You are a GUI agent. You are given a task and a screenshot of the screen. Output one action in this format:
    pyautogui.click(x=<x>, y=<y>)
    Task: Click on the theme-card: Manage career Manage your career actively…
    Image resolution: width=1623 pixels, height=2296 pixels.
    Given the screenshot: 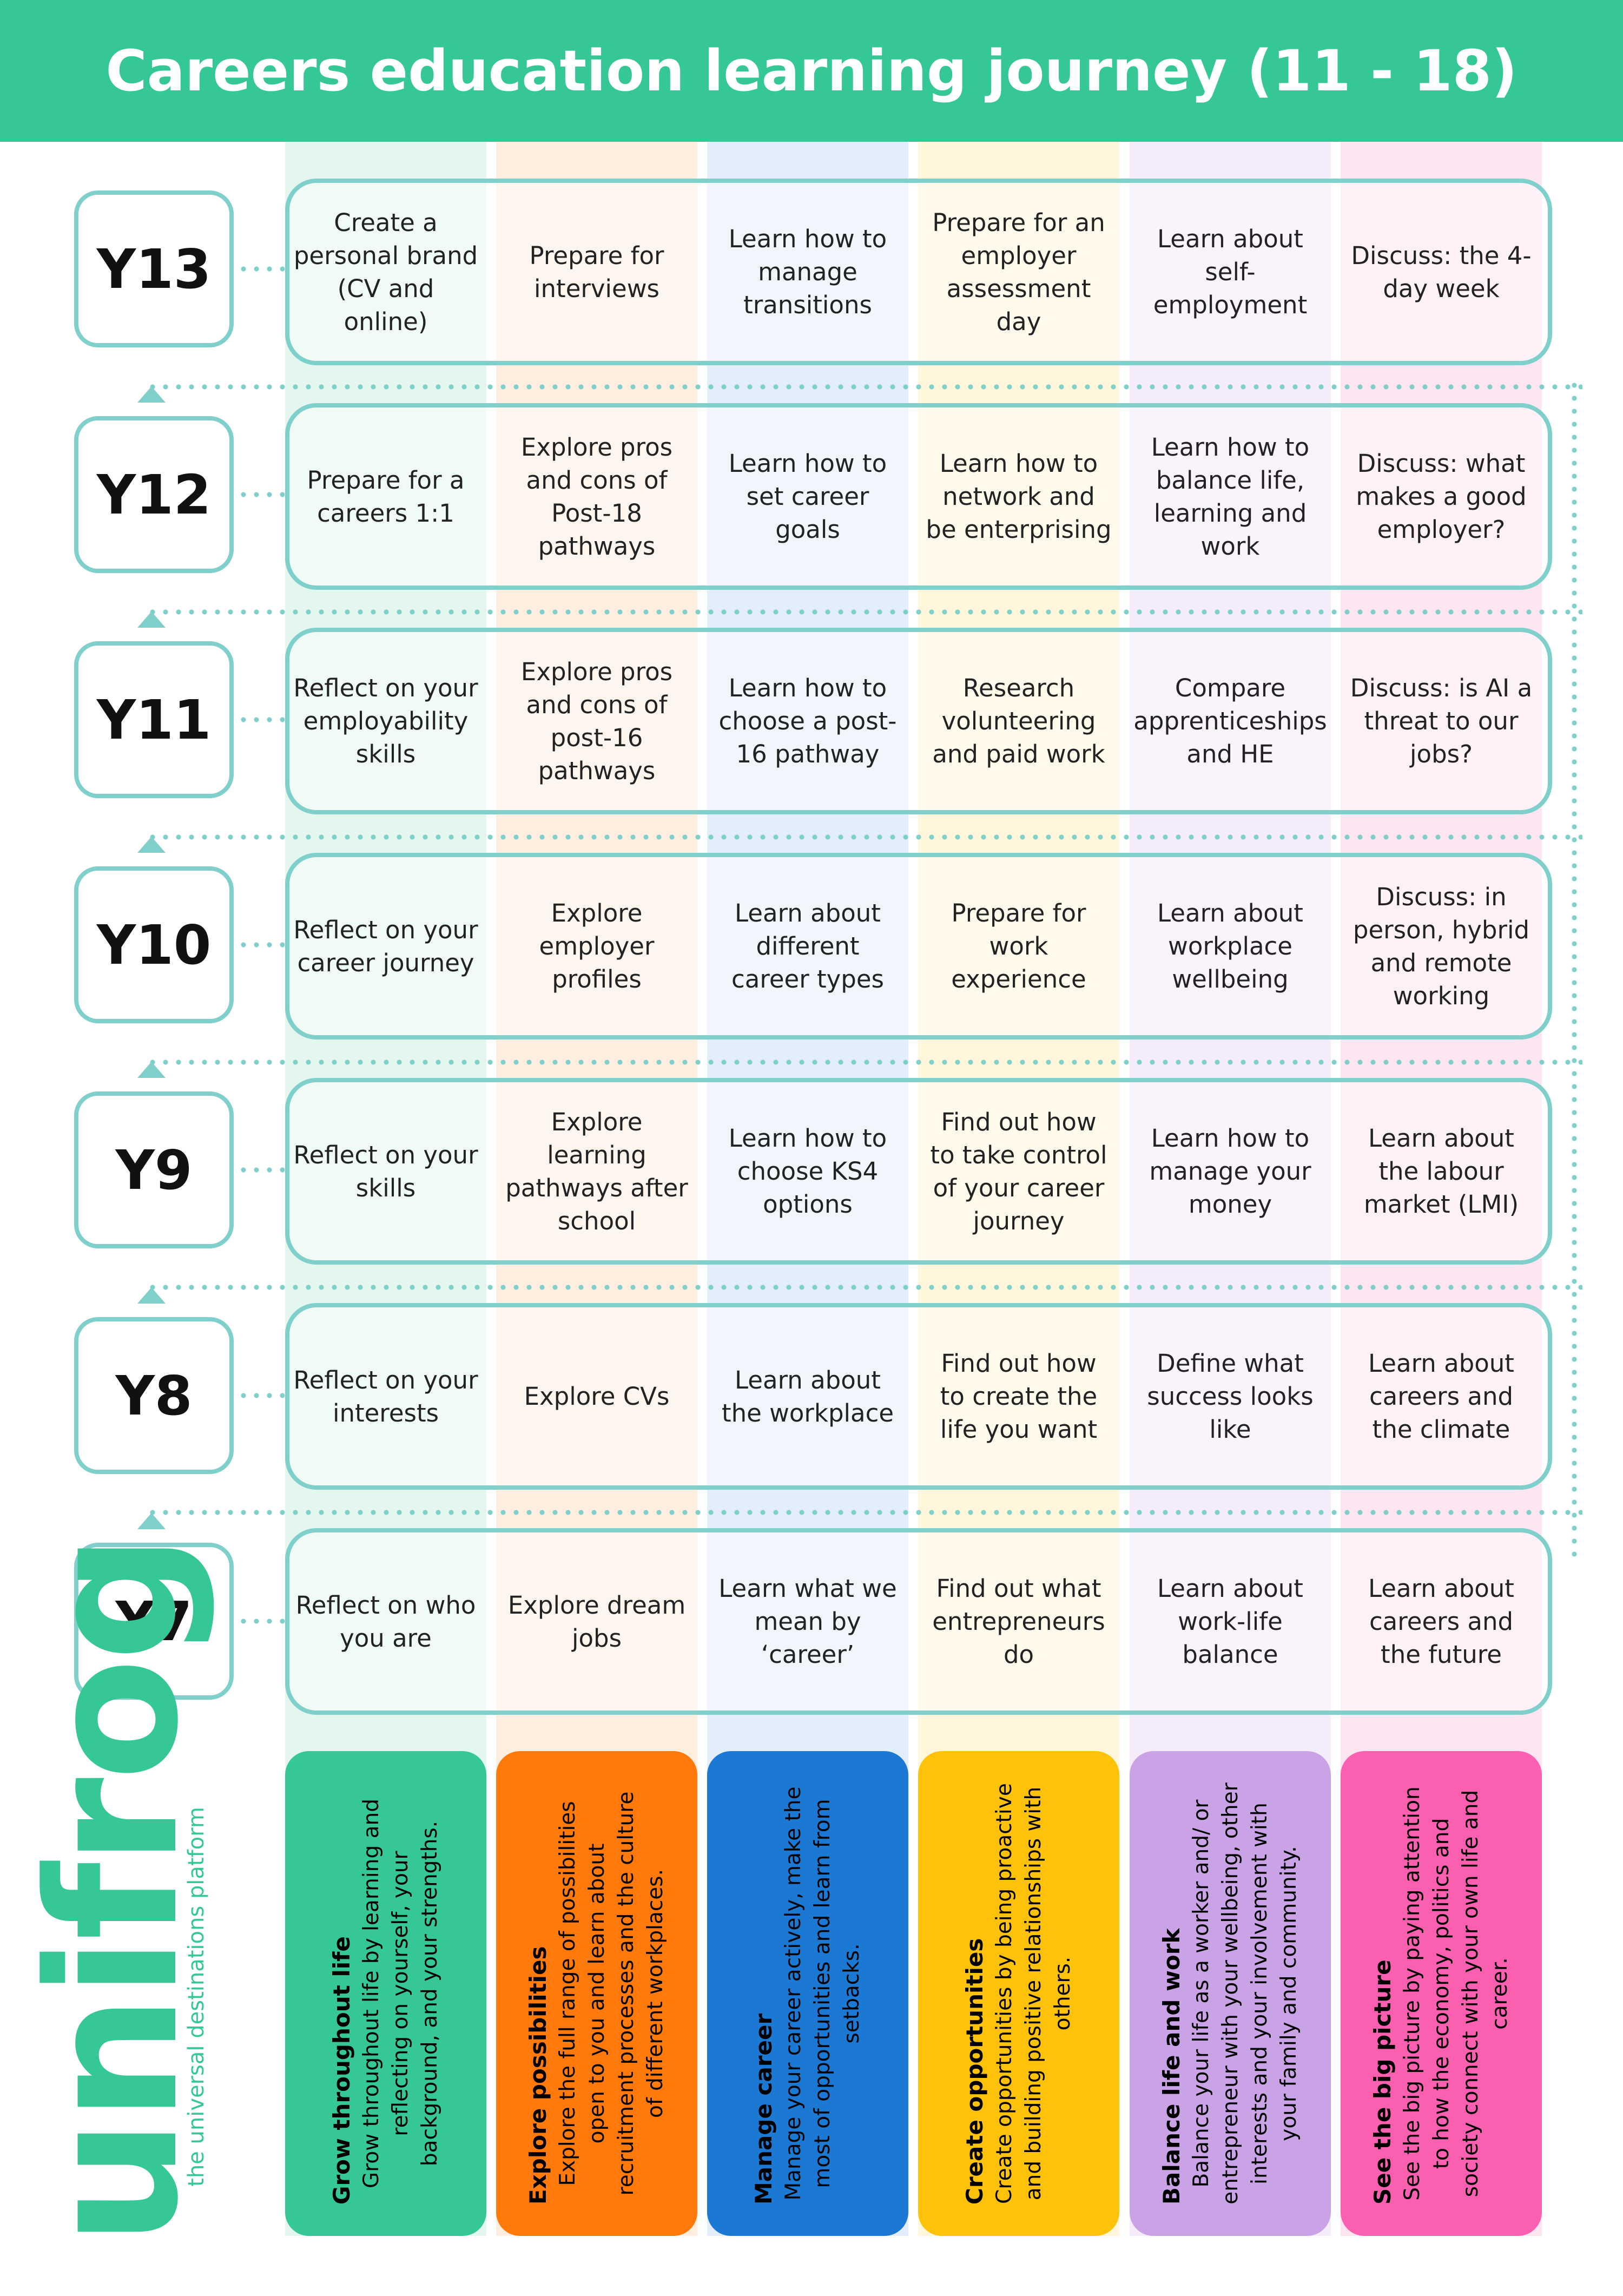 What is the action you would take?
    pyautogui.click(x=808, y=1993)
    